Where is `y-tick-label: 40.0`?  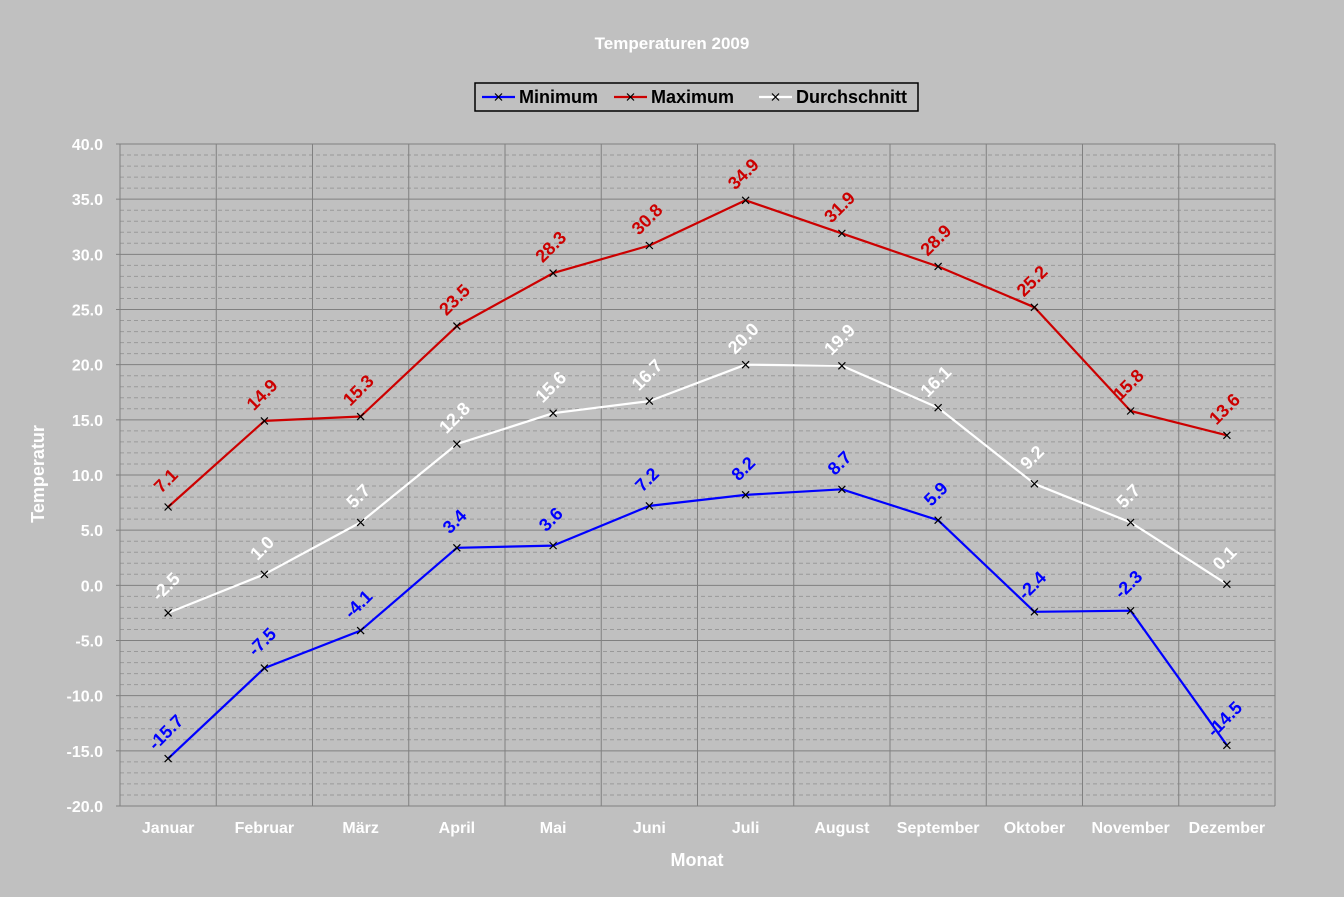 y-tick-label: 40.0 is located at coordinates (87, 145).